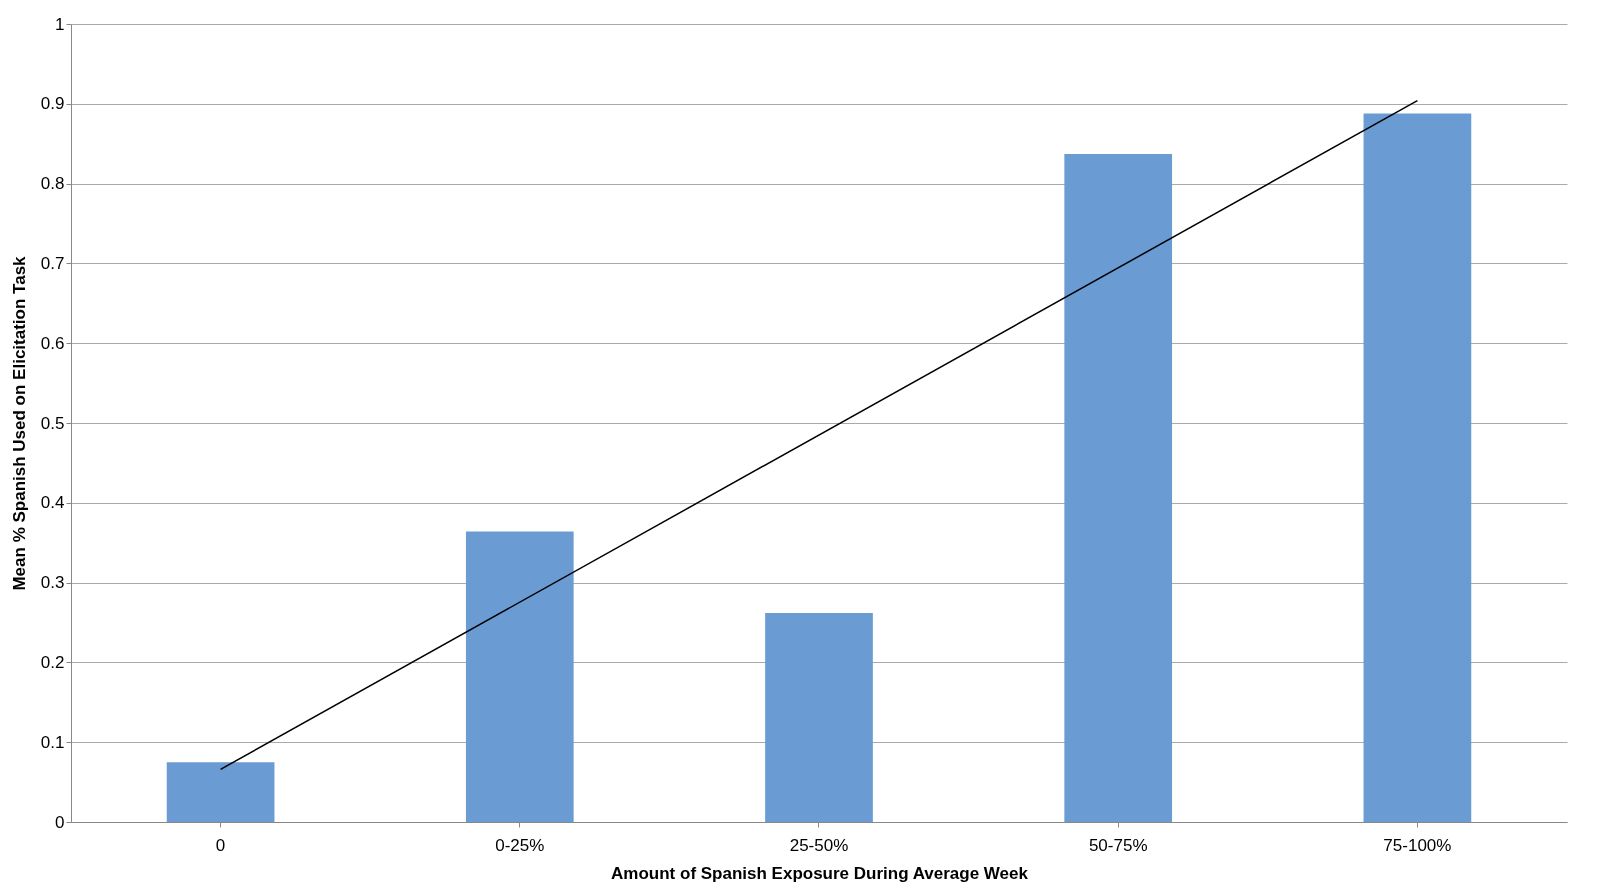 The image size is (1612, 889). Describe the element at coordinates (60, 822) in the screenshot. I see `y-tick-label: 0` at that location.